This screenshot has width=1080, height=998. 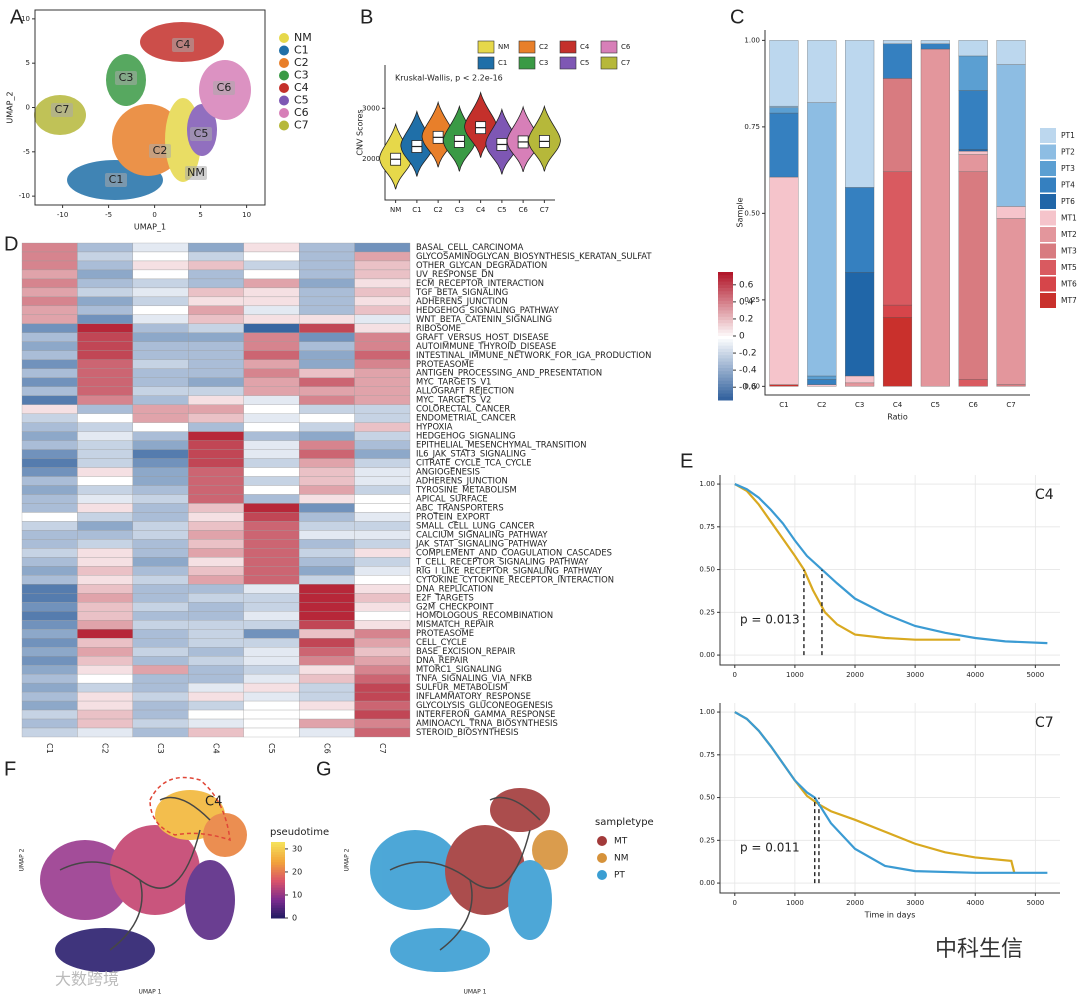 What do you see at coordinates (737, 17) in the screenshot?
I see `panel-label: C` at bounding box center [737, 17].